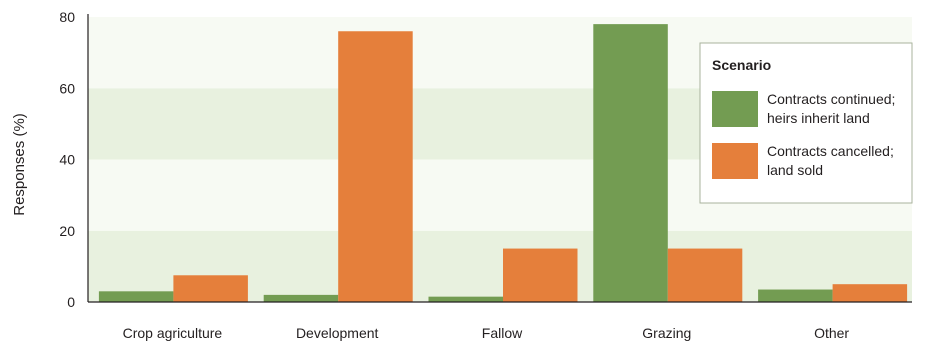 This screenshot has width=925, height=350. I want to click on bar-continued-grazing, so click(630, 163).